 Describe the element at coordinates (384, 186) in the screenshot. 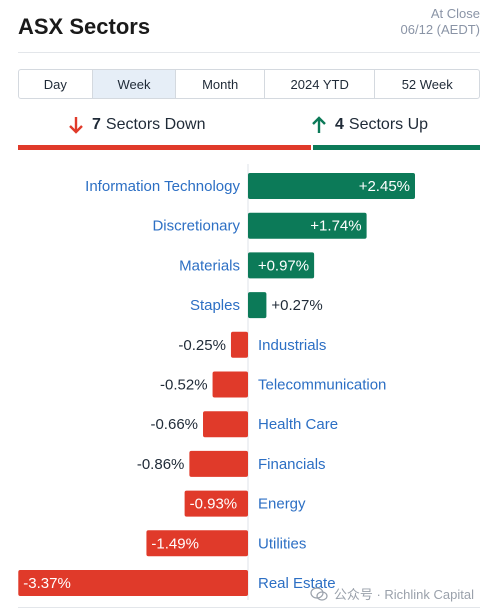

I see `value-label-information-technology: +2.45%` at that location.